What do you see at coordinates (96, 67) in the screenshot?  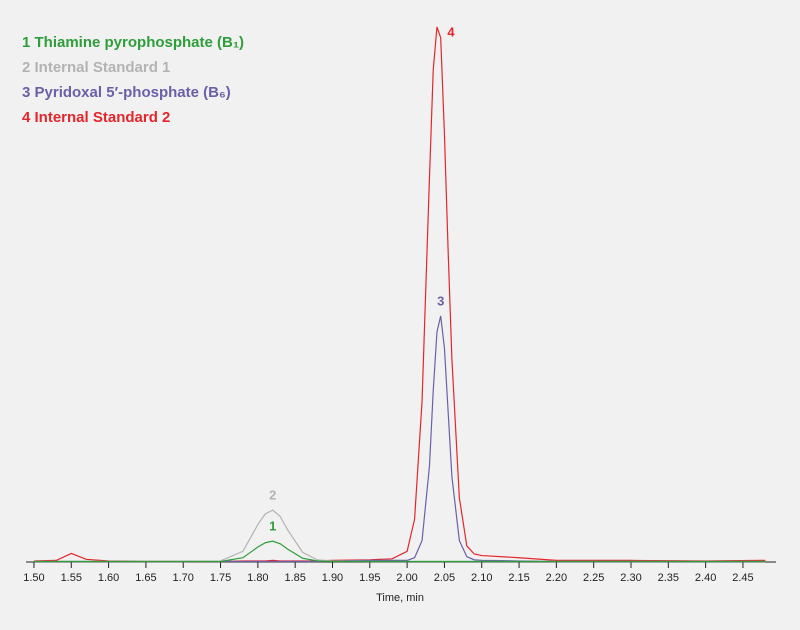 I see `legend-entry: 2 Internal Standard 1` at bounding box center [96, 67].